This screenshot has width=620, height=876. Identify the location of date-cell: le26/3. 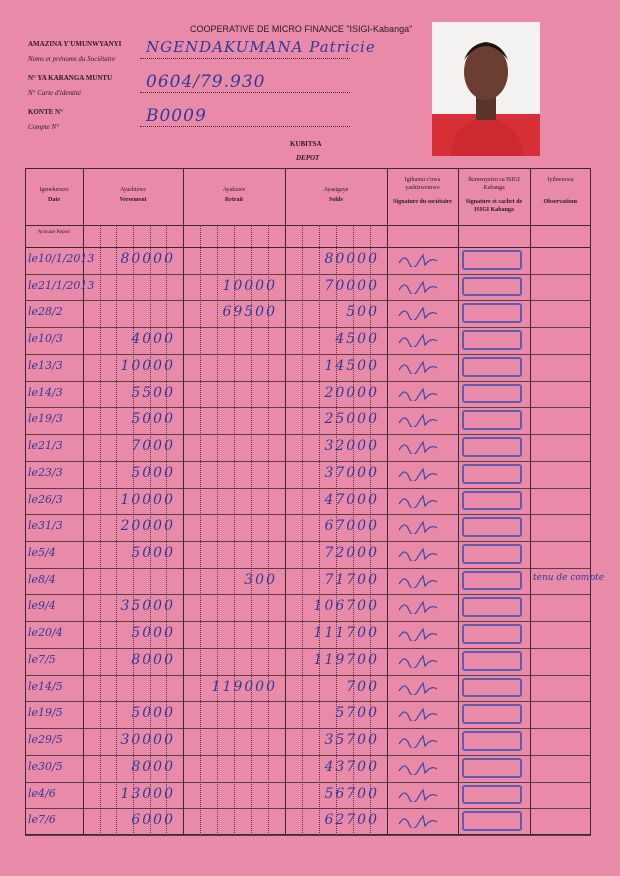
(45, 499).